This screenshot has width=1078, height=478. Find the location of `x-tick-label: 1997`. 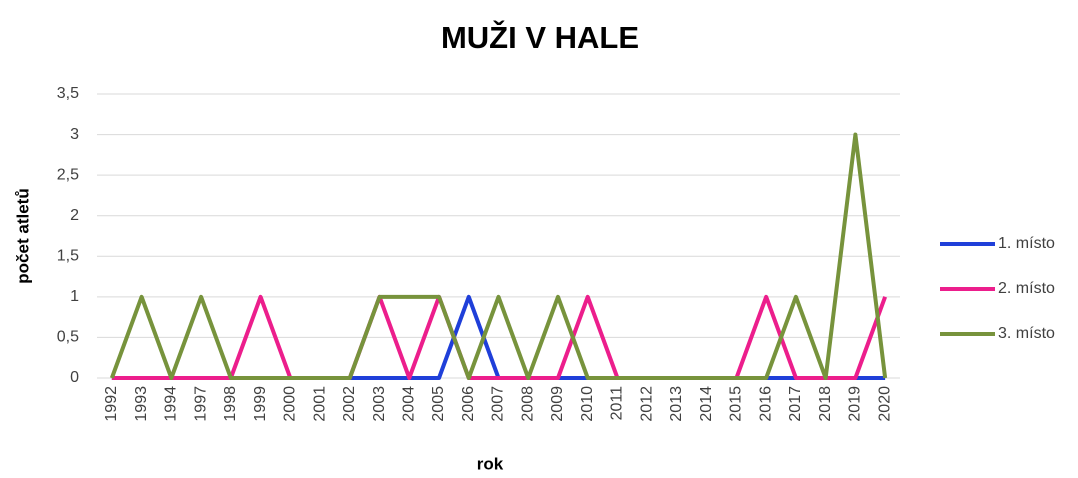

x-tick-label: 1997 is located at coordinates (200, 404).